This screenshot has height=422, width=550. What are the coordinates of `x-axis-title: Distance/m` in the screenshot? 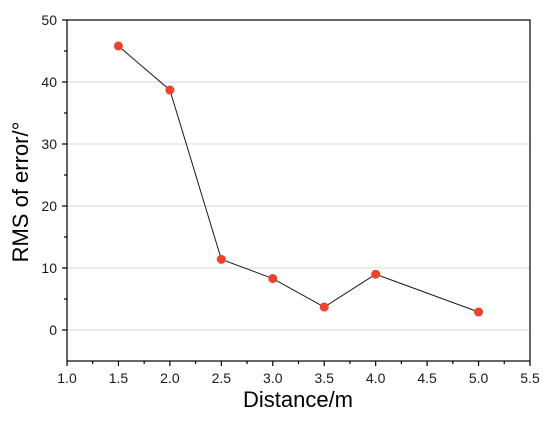 It's located at (298, 399).